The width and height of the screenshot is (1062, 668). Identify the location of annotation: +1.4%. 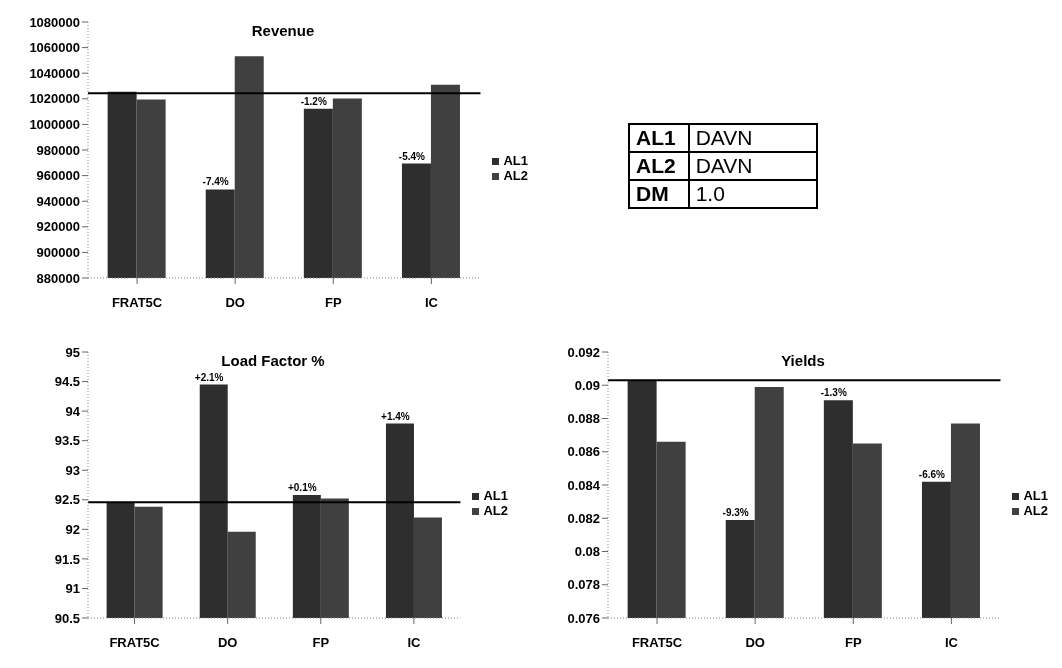
(395, 416).